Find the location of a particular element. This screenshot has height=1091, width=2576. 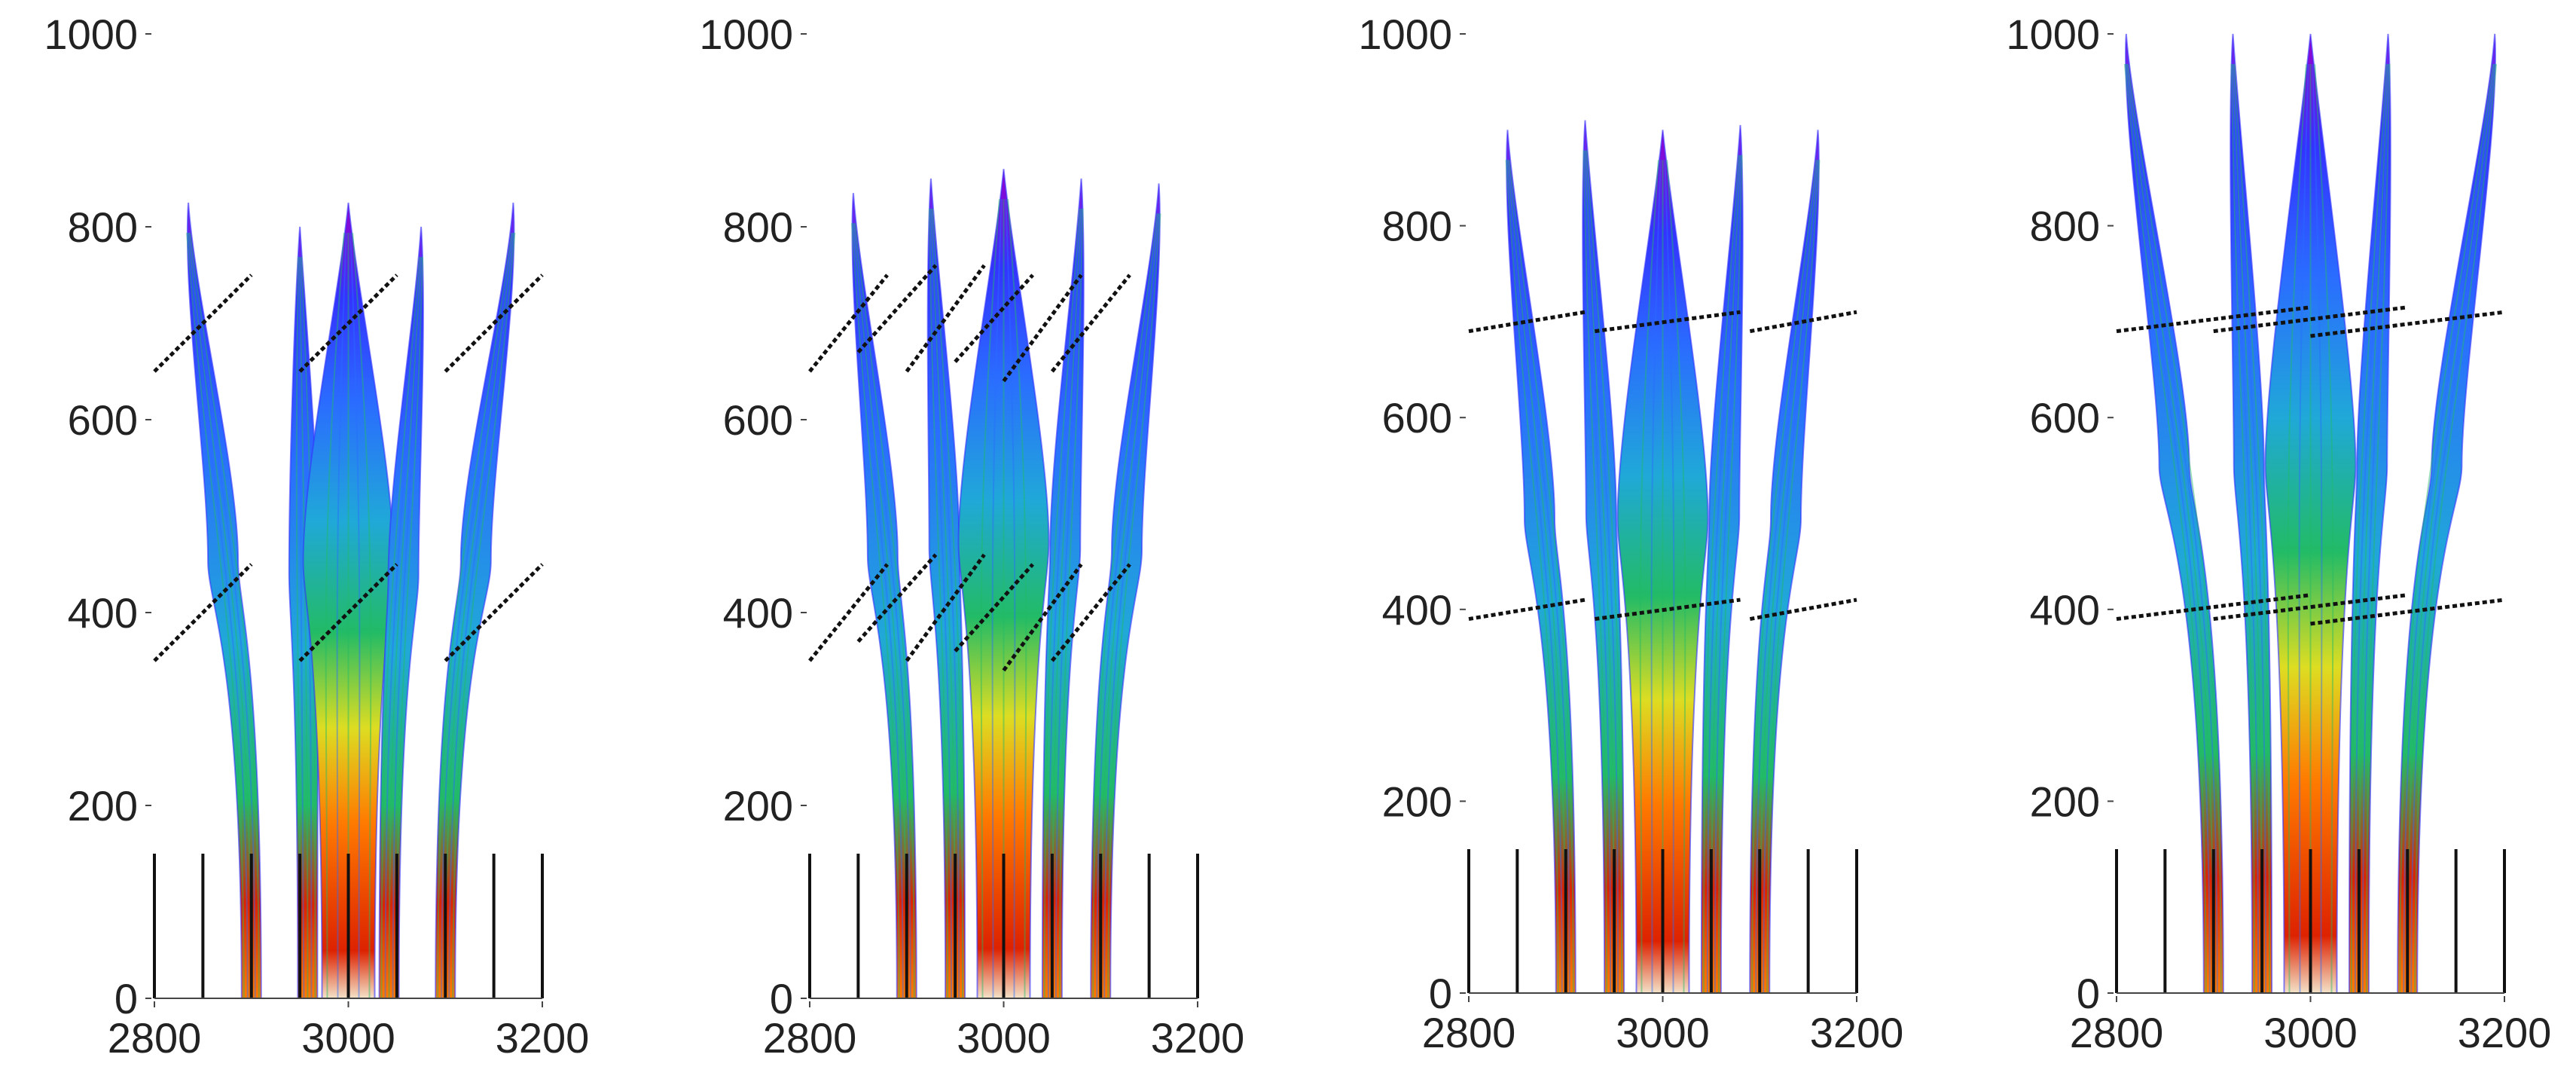

y-tick-label: 0 is located at coordinates (2089, 994).